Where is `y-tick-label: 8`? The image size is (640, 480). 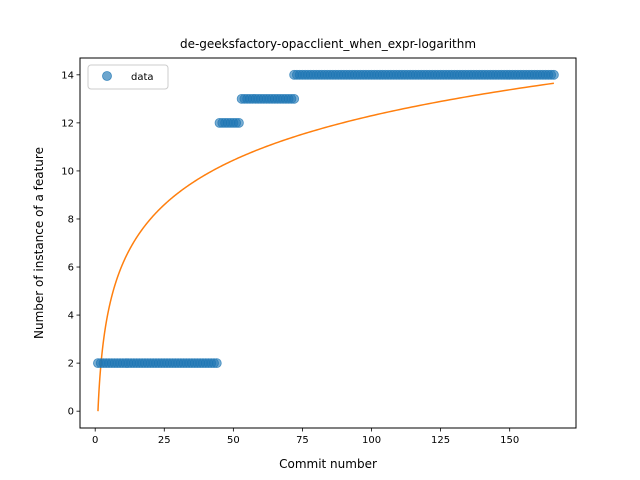
y-tick-label: 8 is located at coordinates (71, 219).